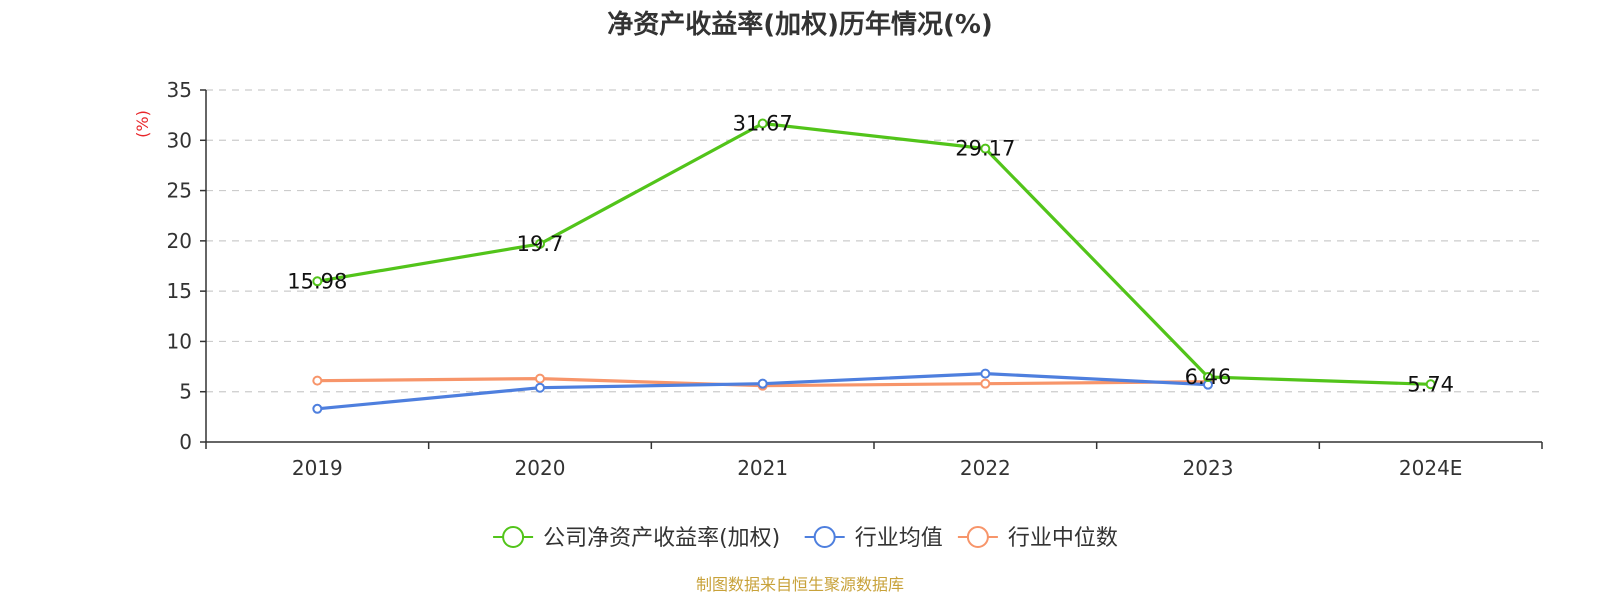 This screenshot has width=1600, height=600. What do you see at coordinates (179, 140) in the screenshot?
I see `y-tick-label-30: 30` at bounding box center [179, 140].